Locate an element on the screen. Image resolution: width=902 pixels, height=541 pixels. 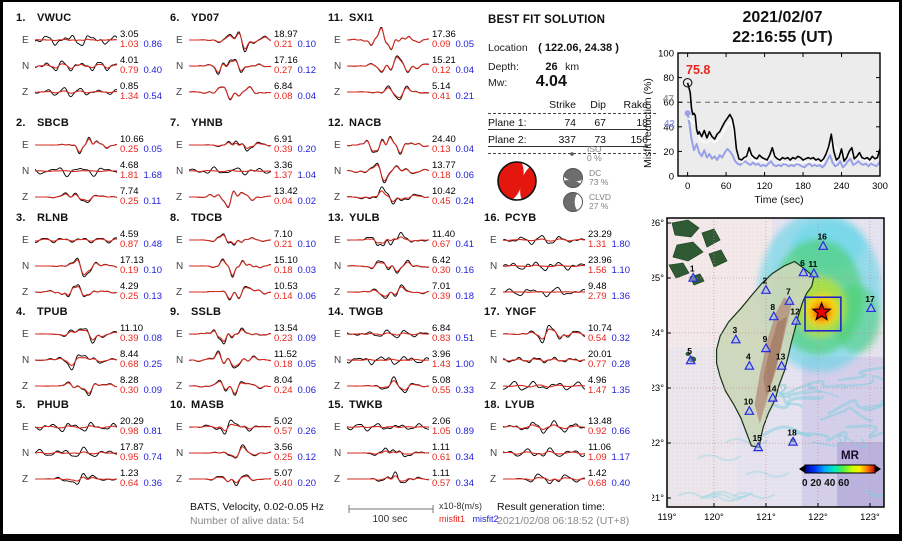
fit-values: 3.56 0.25 0.12 is located at coordinates (295, 453).